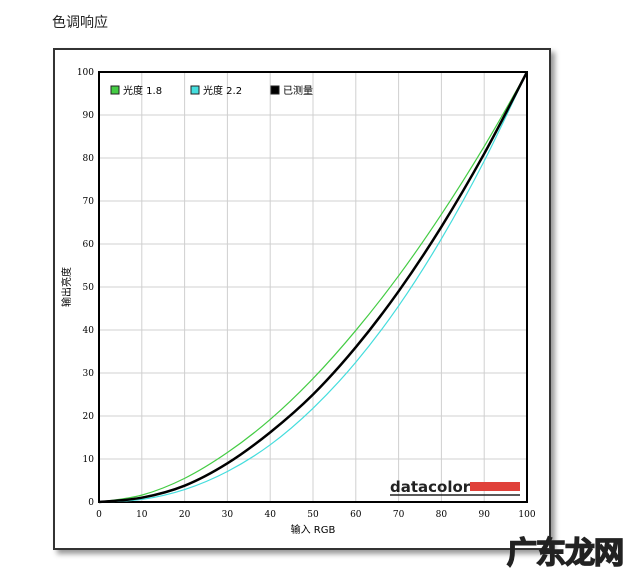  Describe the element at coordinates (89, 331) in the screenshot. I see `y-tick-label: 40` at that location.